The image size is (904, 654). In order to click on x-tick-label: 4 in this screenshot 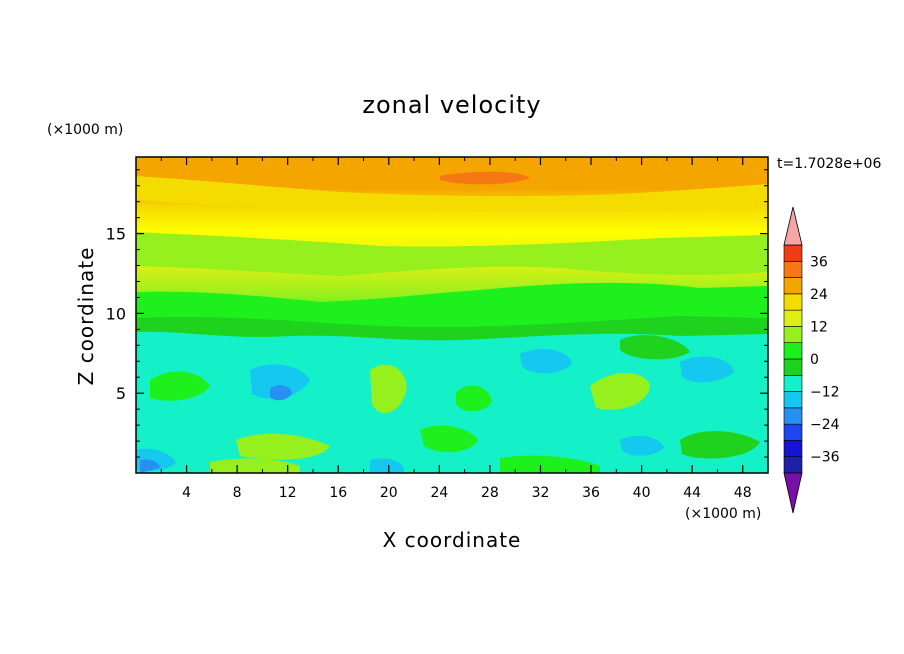, I will do `click(186, 493)`.